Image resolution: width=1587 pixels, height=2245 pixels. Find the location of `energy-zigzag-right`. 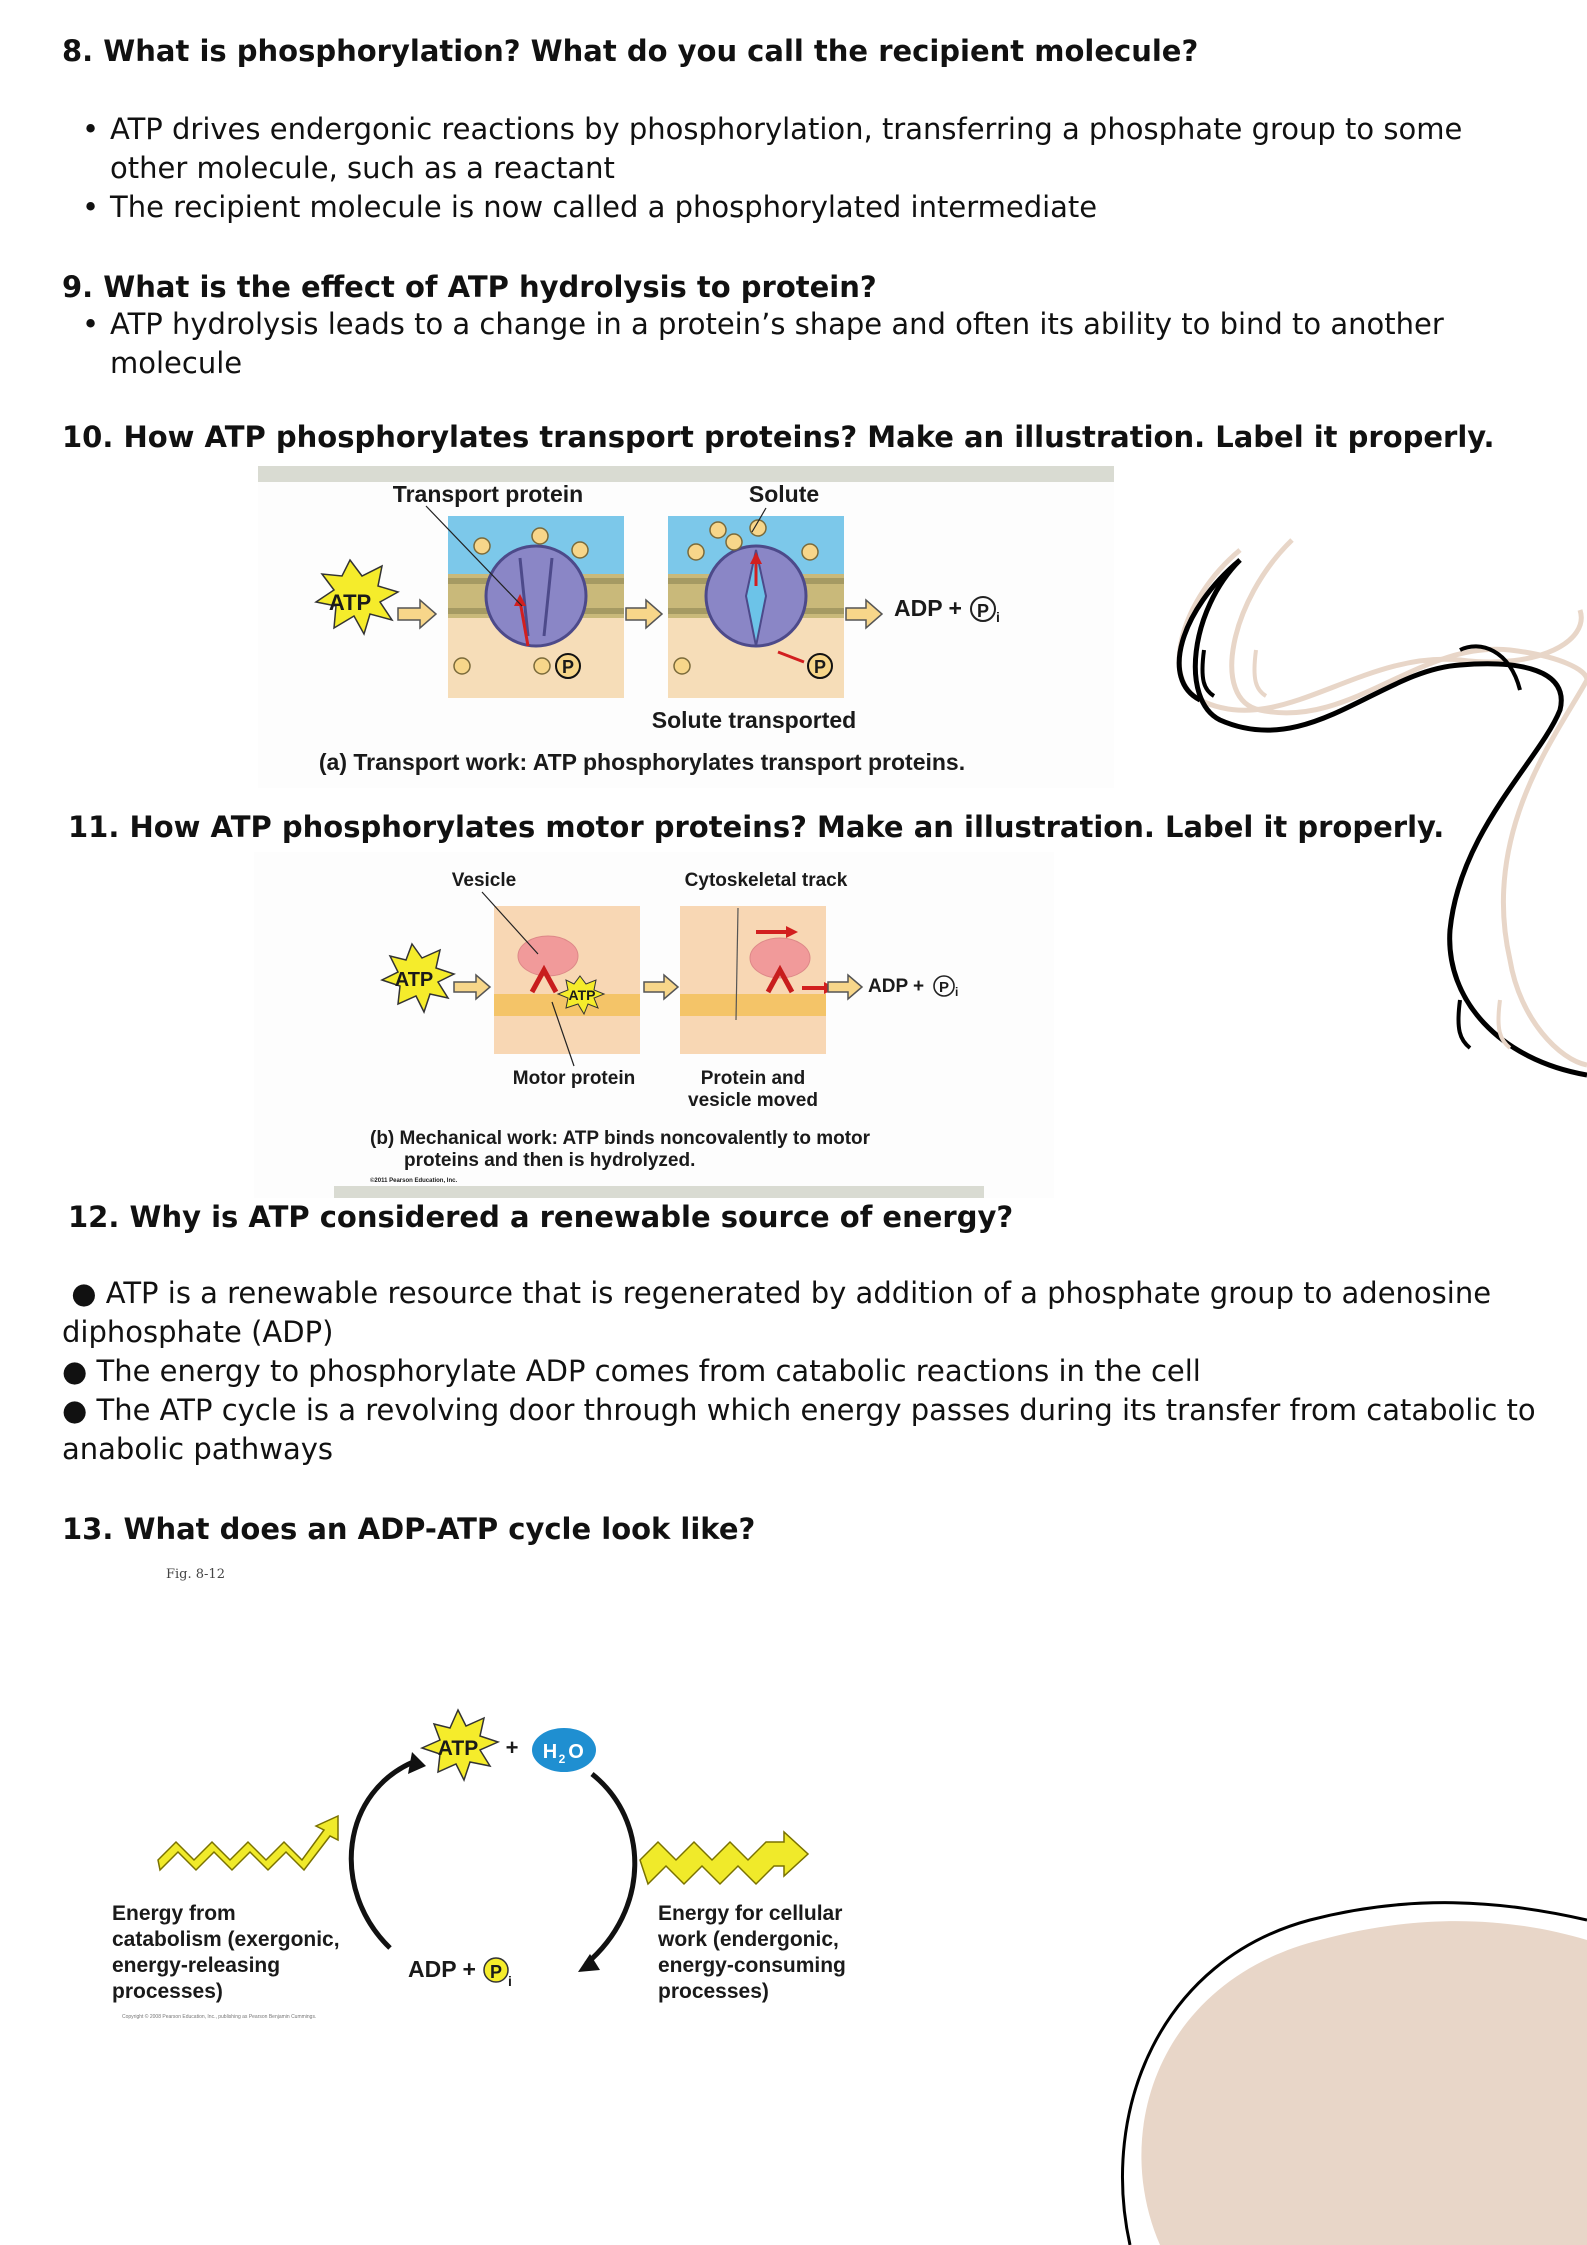

energy-zigzag-right is located at coordinates (724, 1858).